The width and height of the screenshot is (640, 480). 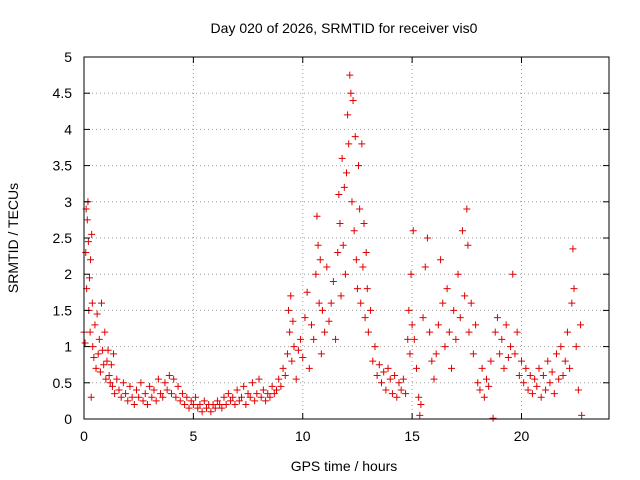 I want to click on x-tick-label: 15, so click(x=412, y=436).